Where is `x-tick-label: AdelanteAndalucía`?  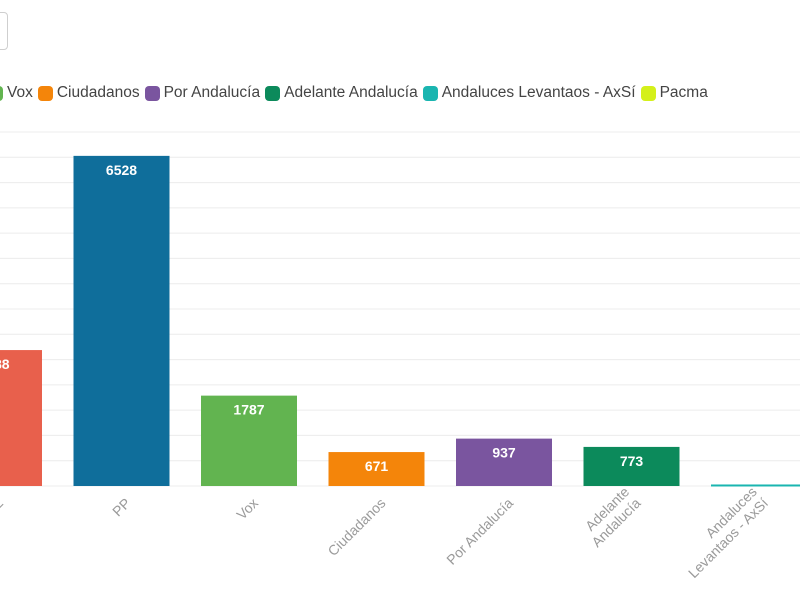
x-tick-label: AdelanteAndalucía is located at coordinates (610, 516).